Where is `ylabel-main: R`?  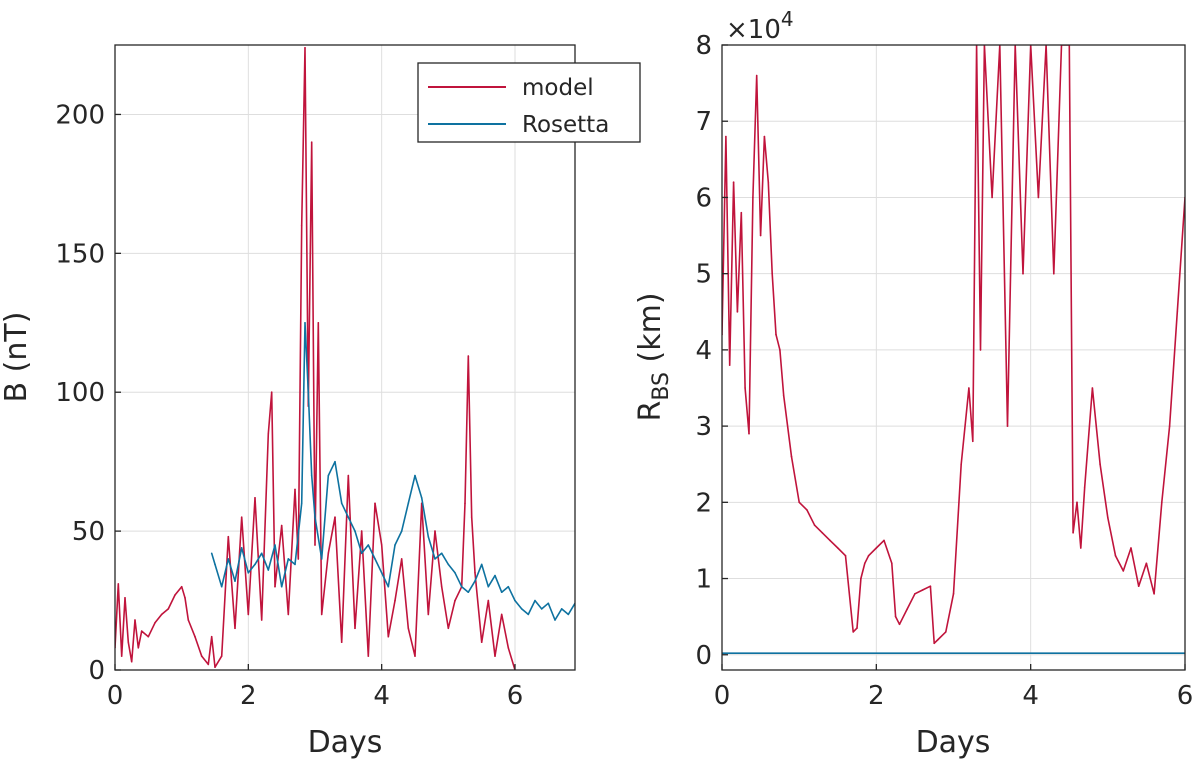 ylabel-main: R is located at coordinates (650, 411).